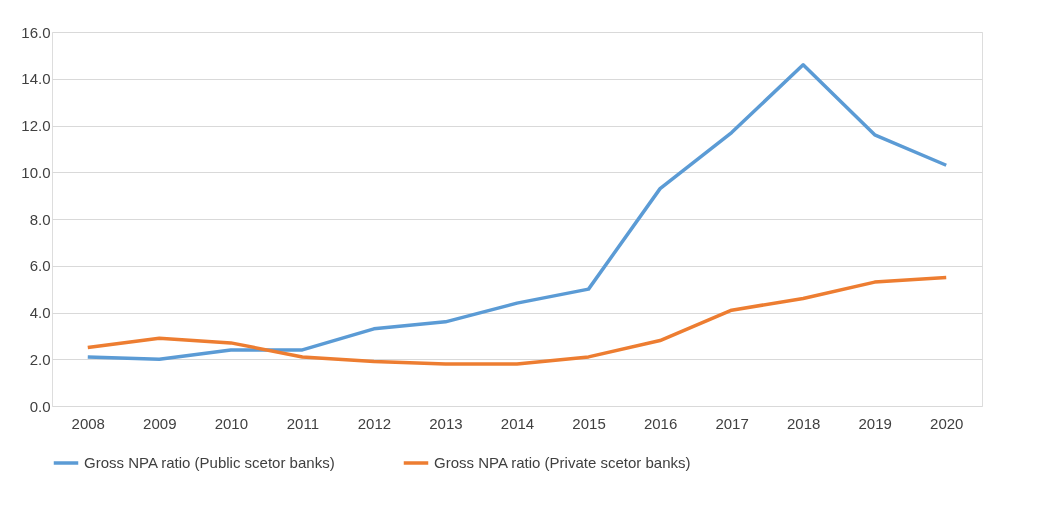  Describe the element at coordinates (562, 462) in the screenshot. I see `legend-label: Gross NPA ratio (Private scetor banks)` at that location.